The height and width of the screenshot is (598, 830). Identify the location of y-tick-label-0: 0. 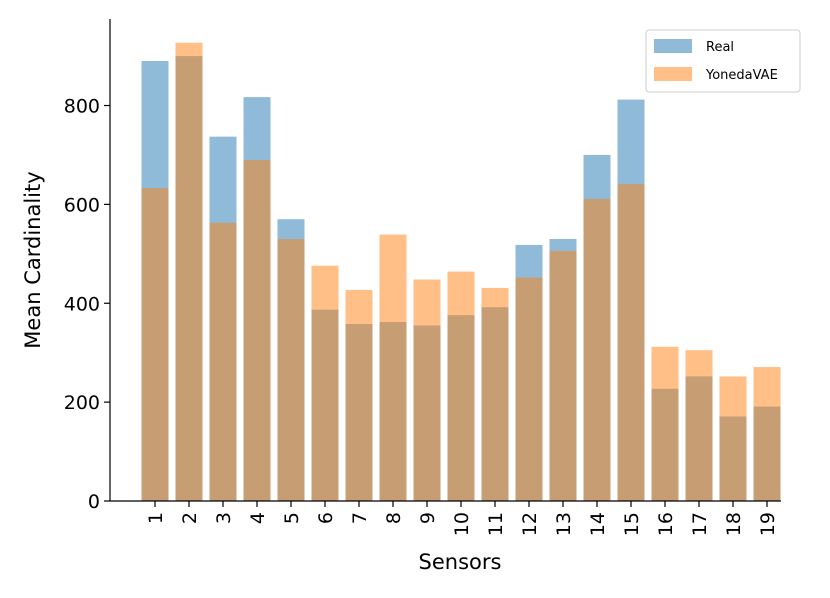
(94, 502).